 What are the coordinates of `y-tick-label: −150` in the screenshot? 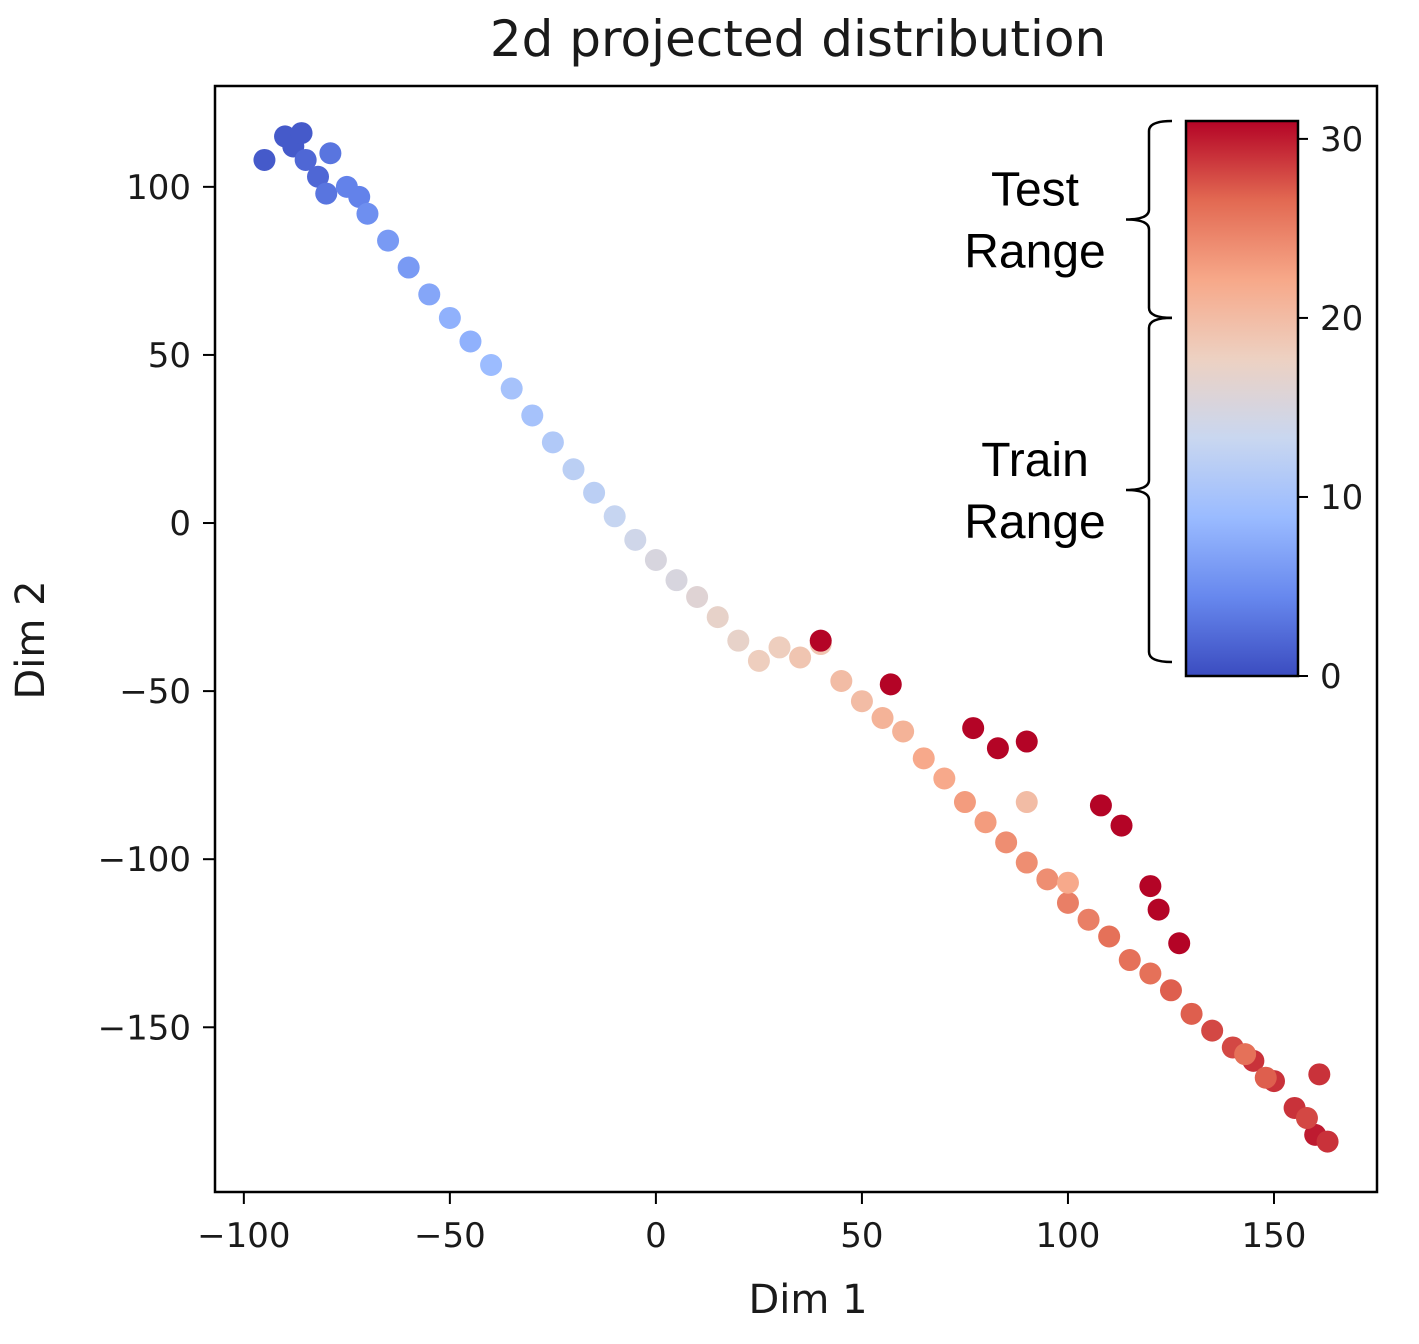 It's located at (144, 1028).